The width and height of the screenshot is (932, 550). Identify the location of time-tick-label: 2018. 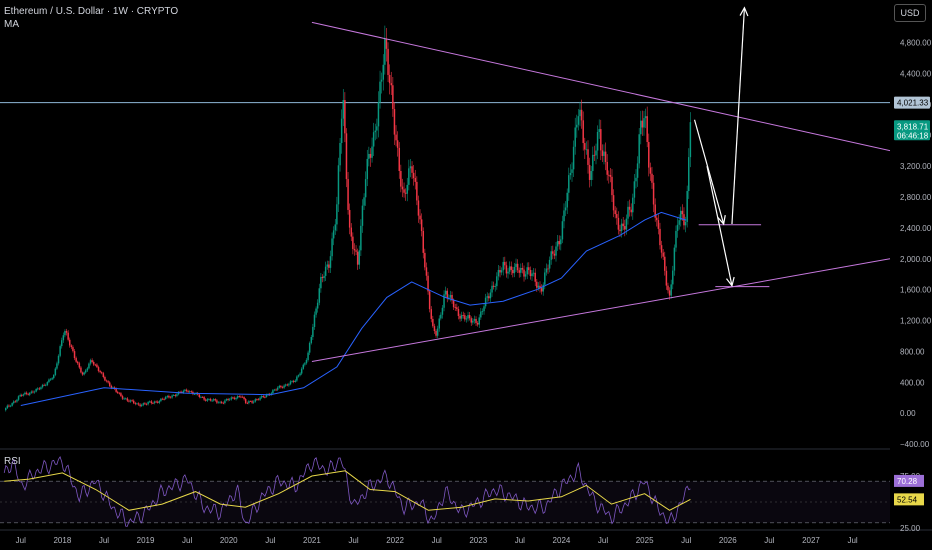
(62, 540).